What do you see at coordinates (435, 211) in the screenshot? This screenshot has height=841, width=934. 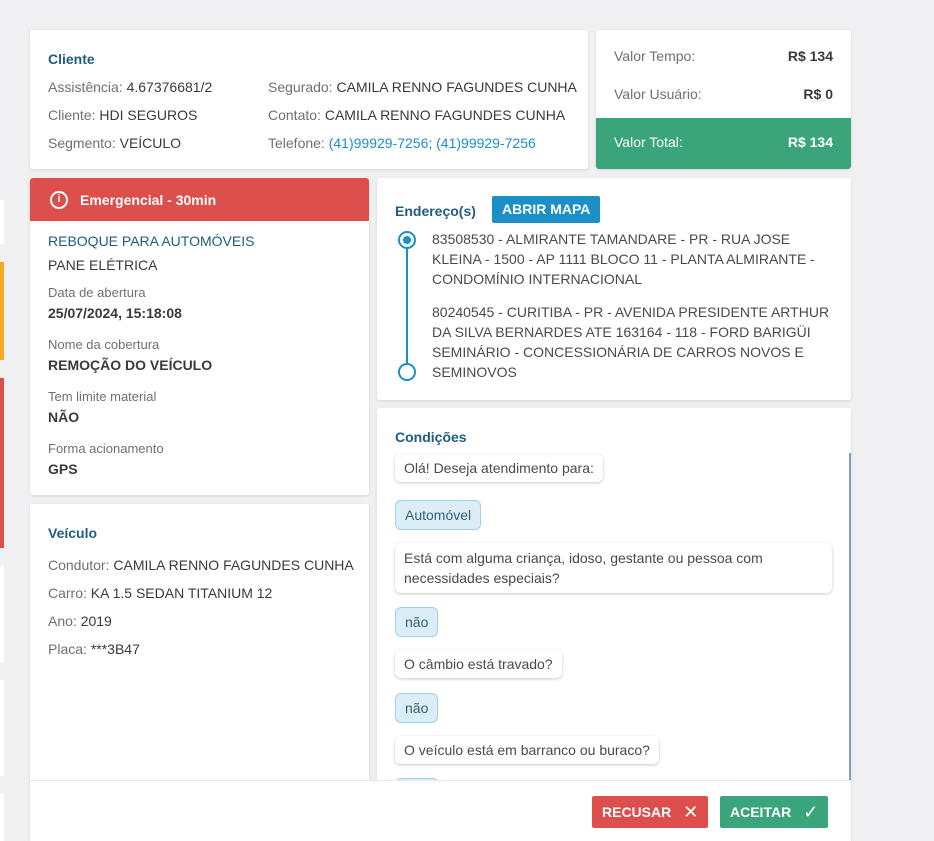 I see `endereco-title: Endereço(s)` at bounding box center [435, 211].